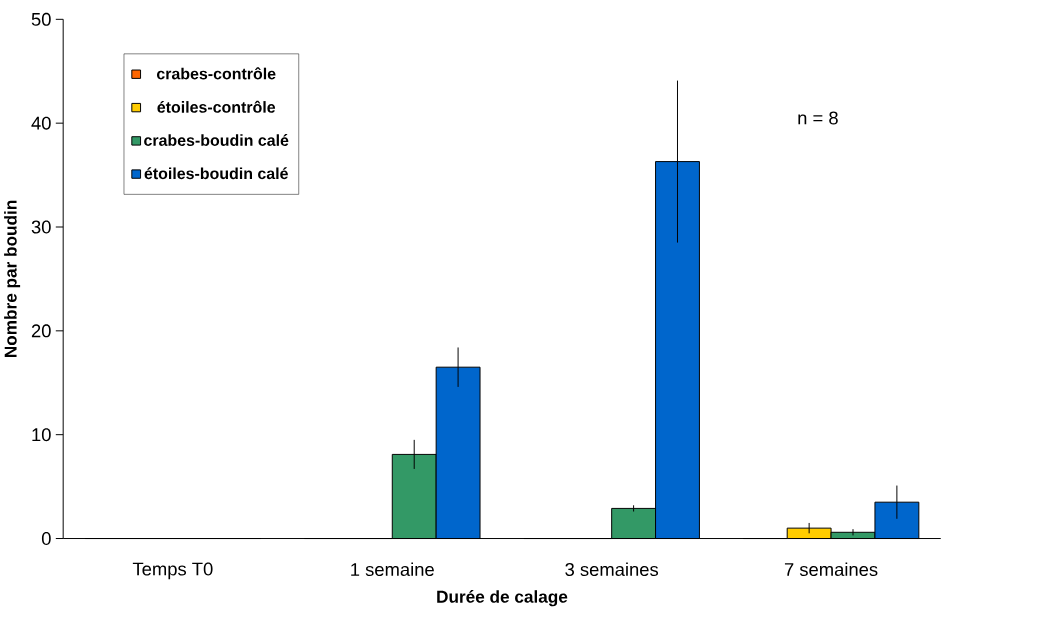 The width and height of the screenshot is (1052, 627). Describe the element at coordinates (216, 173) in the screenshot. I see `legend-label: étoiles-boudin calé` at that location.